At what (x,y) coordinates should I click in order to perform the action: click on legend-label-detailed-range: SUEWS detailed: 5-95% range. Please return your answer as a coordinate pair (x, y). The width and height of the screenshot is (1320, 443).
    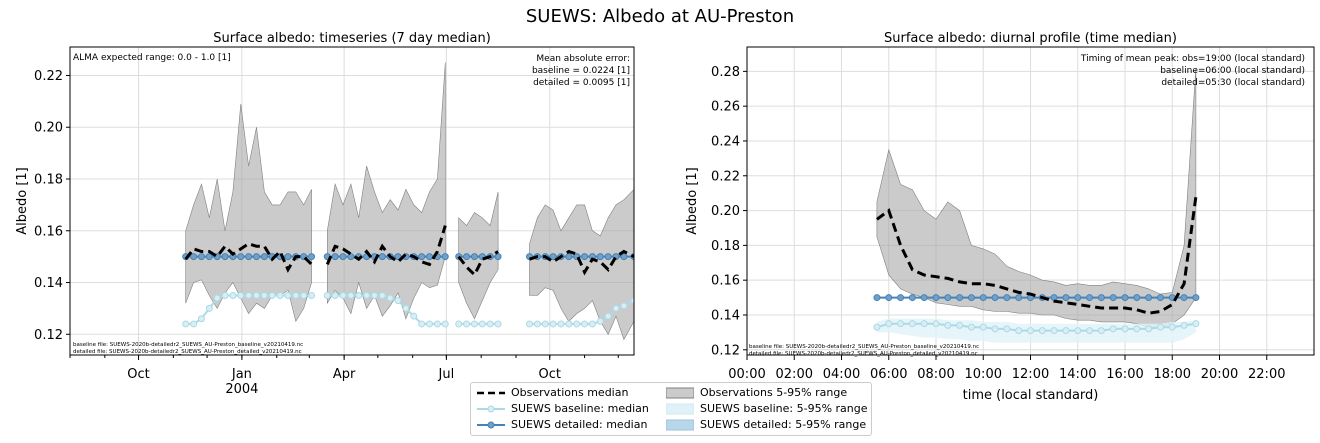
    Looking at the image, I should click on (783, 424).